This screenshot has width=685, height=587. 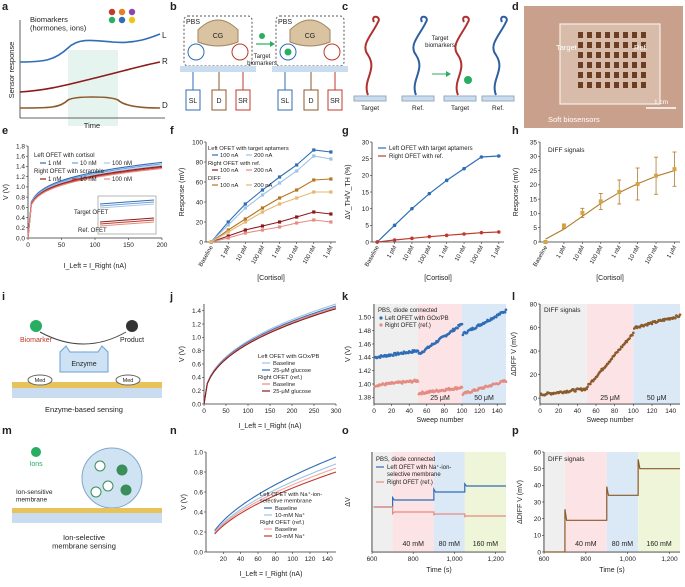 I want to click on x-tick-label: 1,200, so click(x=669, y=559).